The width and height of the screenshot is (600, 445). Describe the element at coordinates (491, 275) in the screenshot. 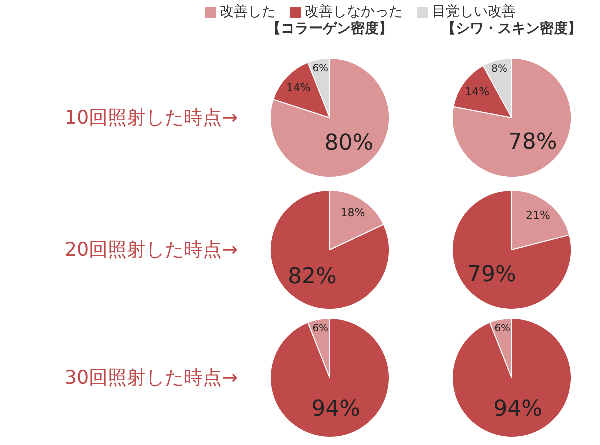

I see `data-label: 79%` at that location.